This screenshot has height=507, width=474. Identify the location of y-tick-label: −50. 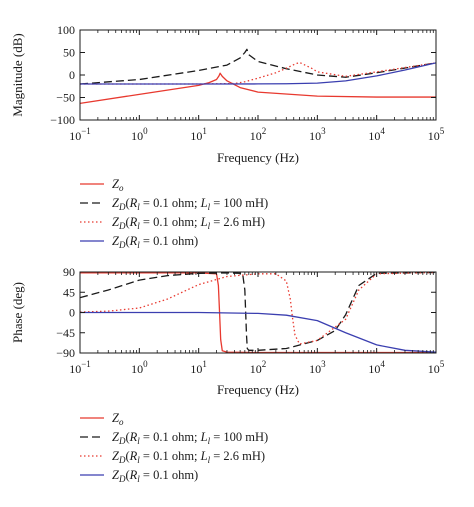
(65, 98).